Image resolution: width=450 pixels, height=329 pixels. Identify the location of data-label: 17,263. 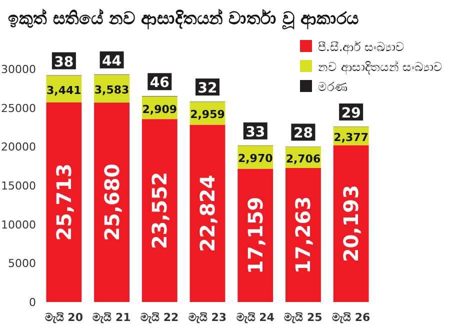
(303, 235).